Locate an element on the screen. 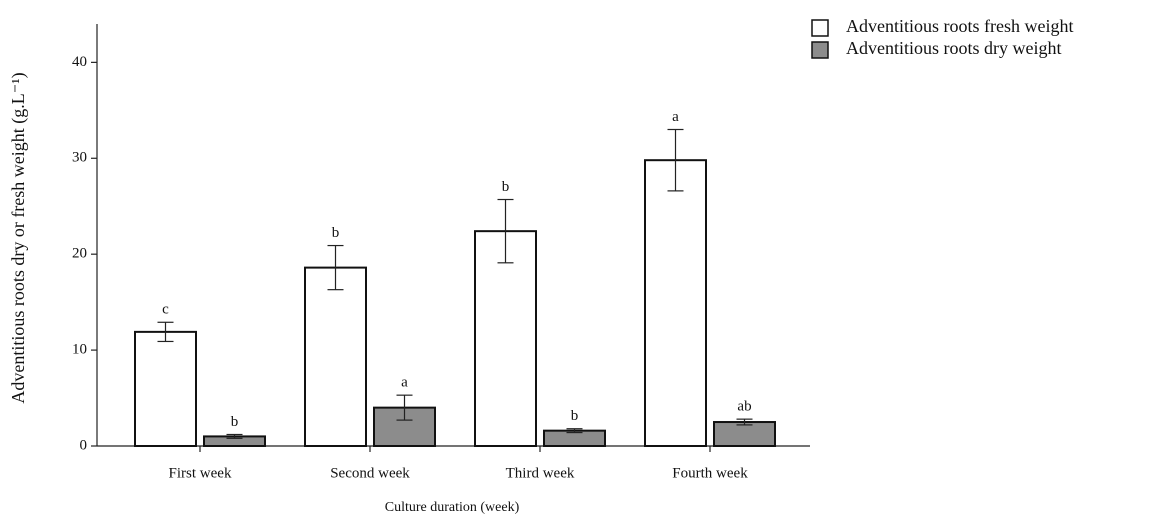 Image resolution: width=1151 pixels, height=516 pixels. y-tick-label: 0 is located at coordinates (84, 445).